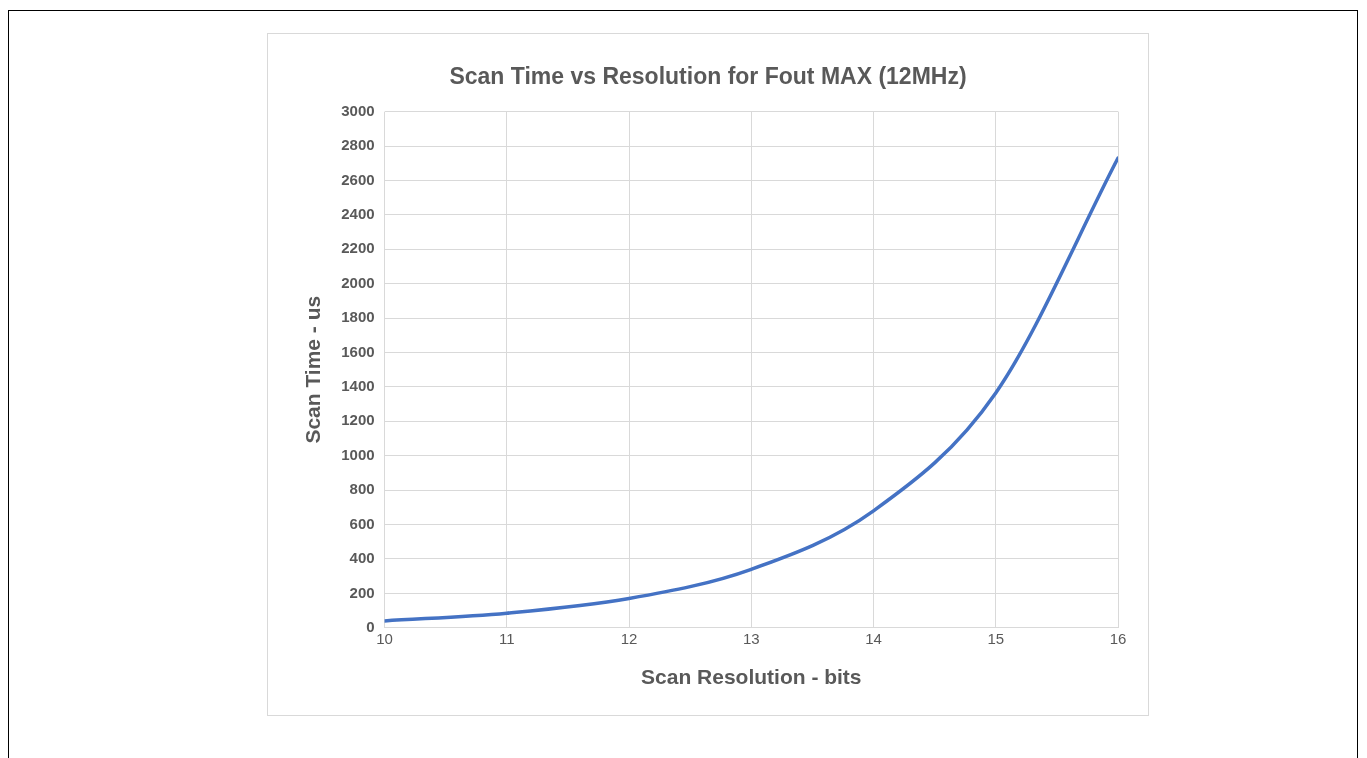 This screenshot has width=1367, height=758. I want to click on x-tick-label: 16, so click(1118, 638).